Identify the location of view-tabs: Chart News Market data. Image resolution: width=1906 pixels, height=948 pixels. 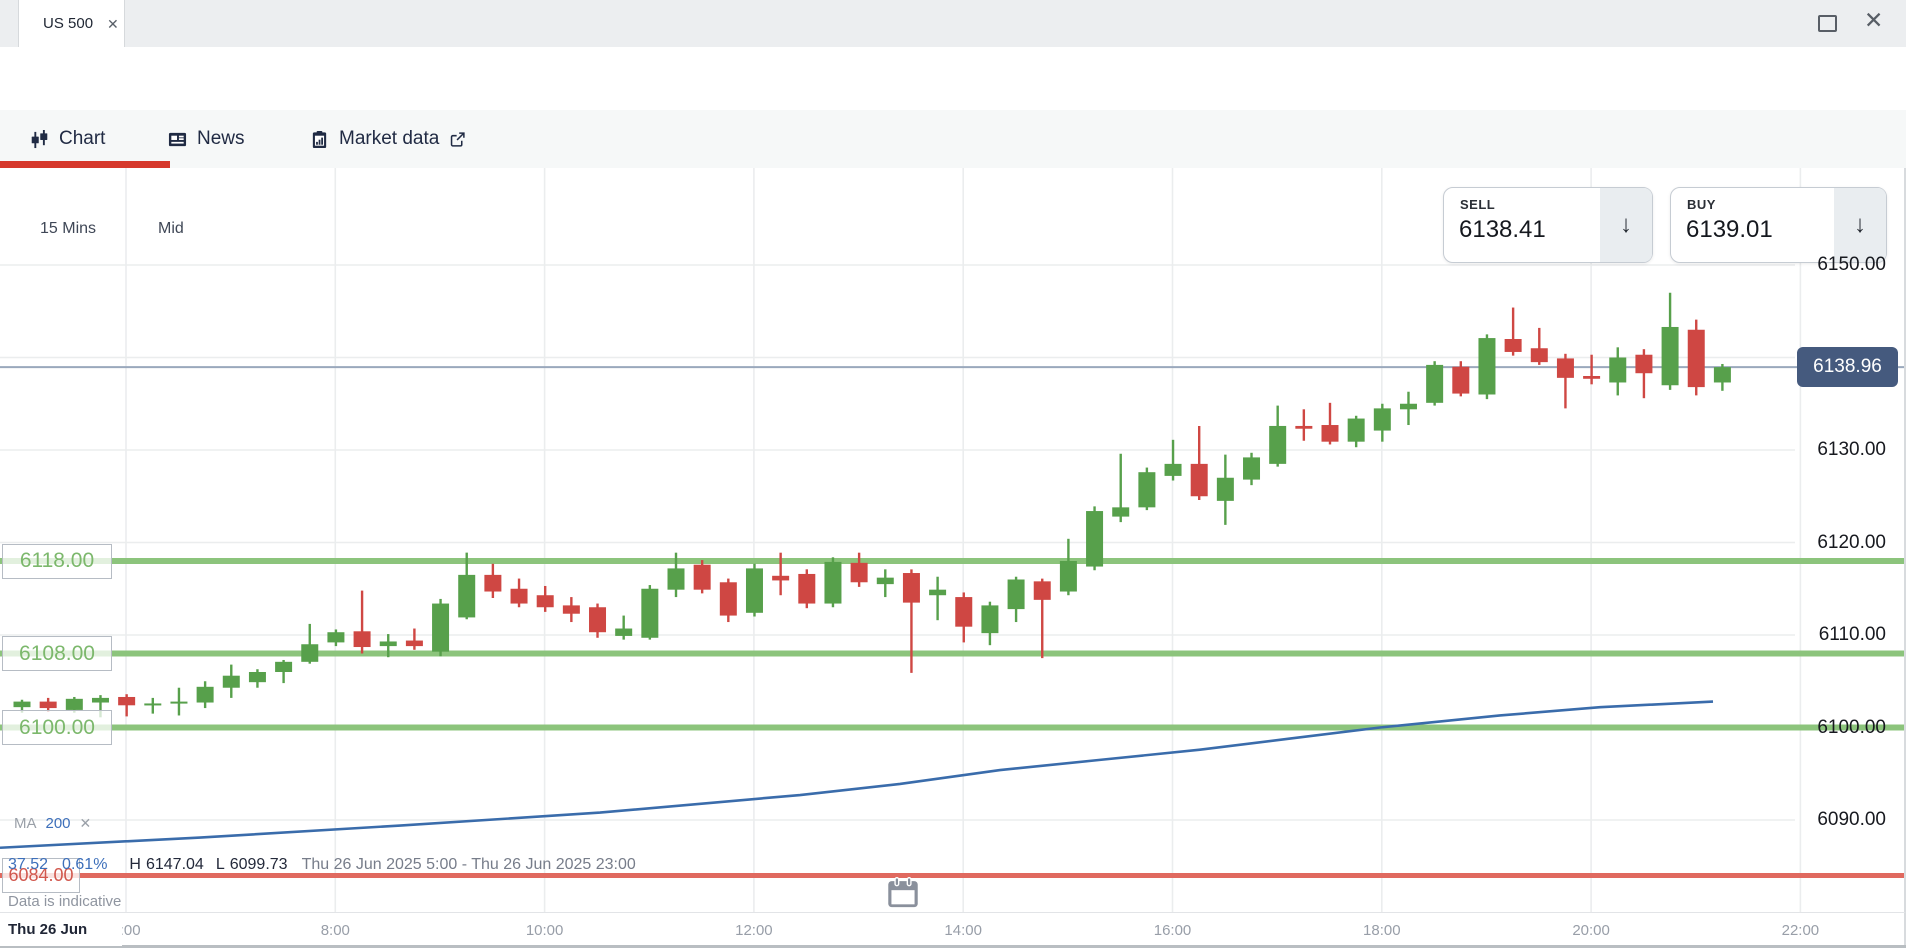
(953, 139).